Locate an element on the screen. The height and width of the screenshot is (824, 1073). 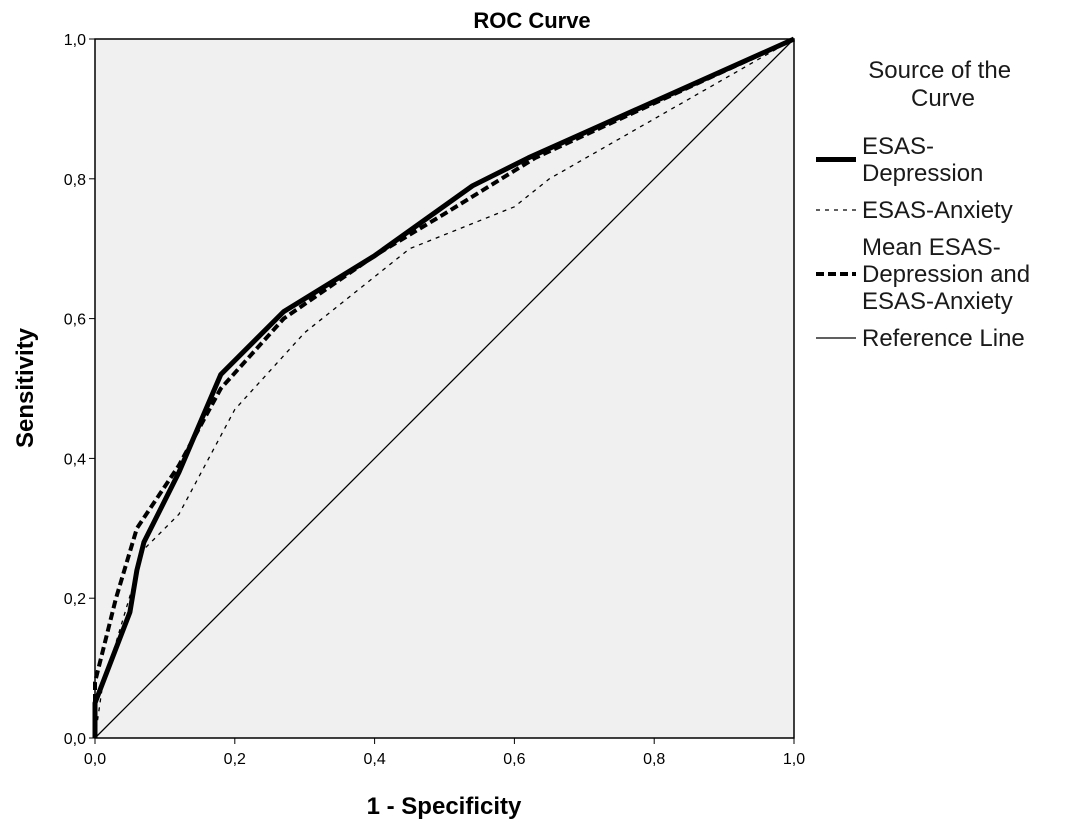
legend-label-line: Depression is located at coordinates (922, 173).